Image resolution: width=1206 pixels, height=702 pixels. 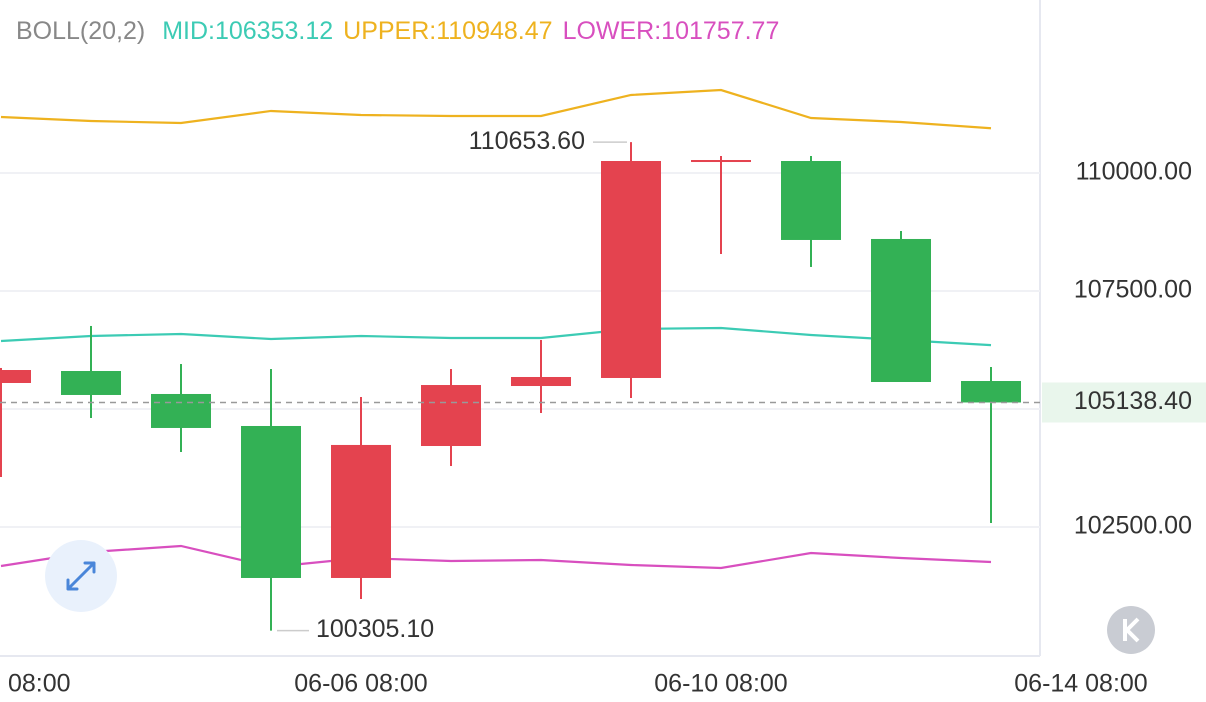 I want to click on legend-entry: UPPER:110948.47, so click(x=447, y=31).